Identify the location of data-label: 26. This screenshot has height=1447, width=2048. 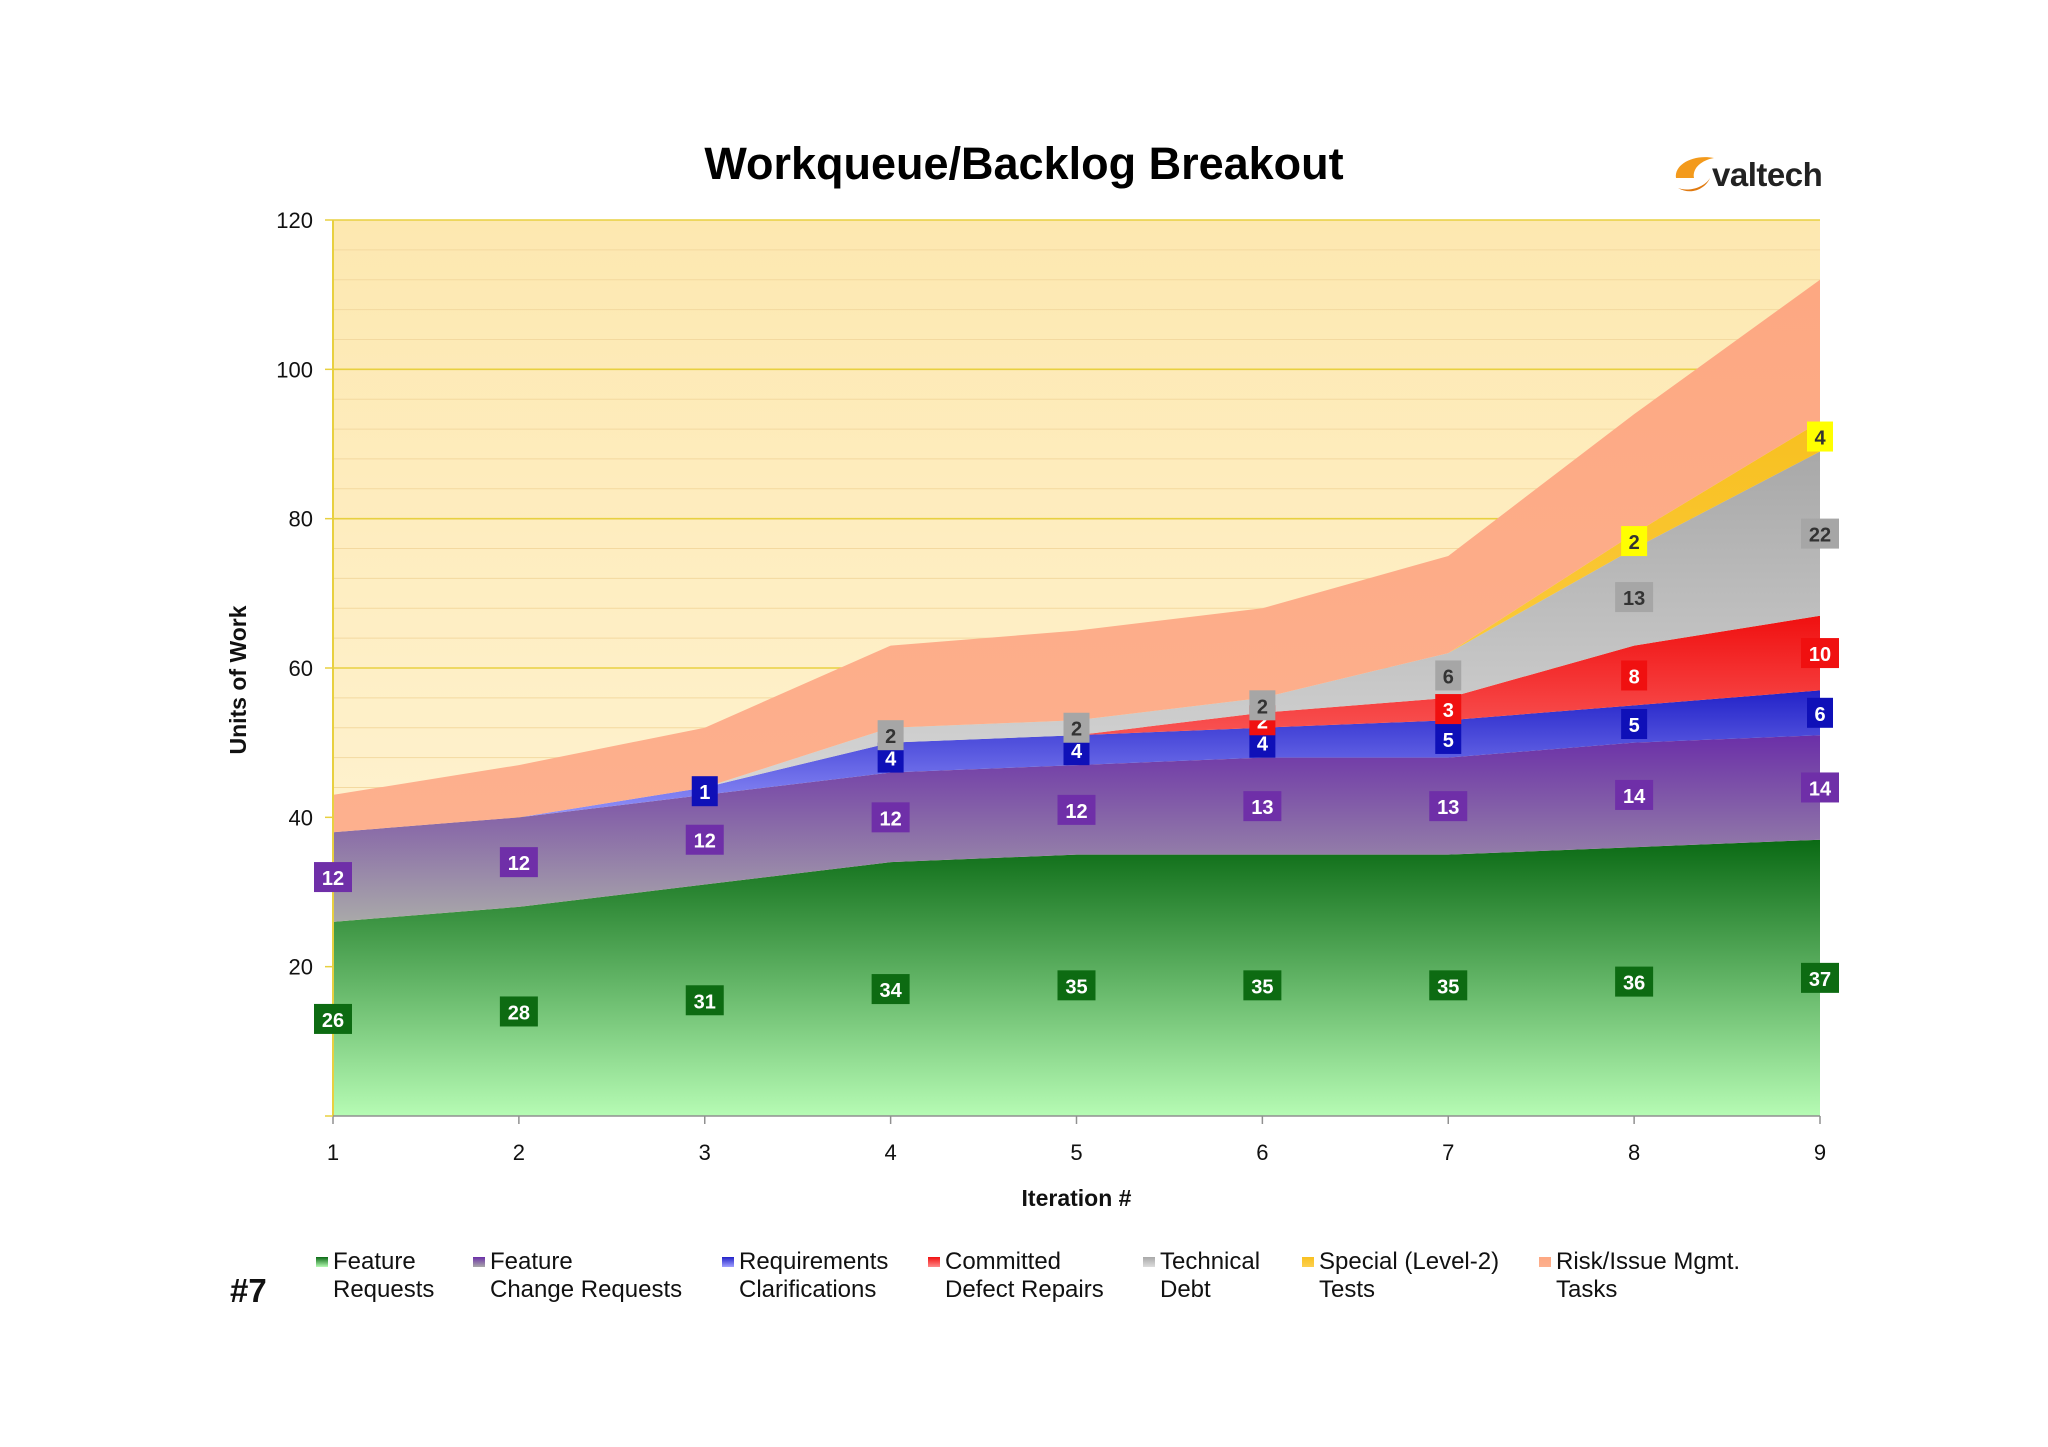
(333, 1018).